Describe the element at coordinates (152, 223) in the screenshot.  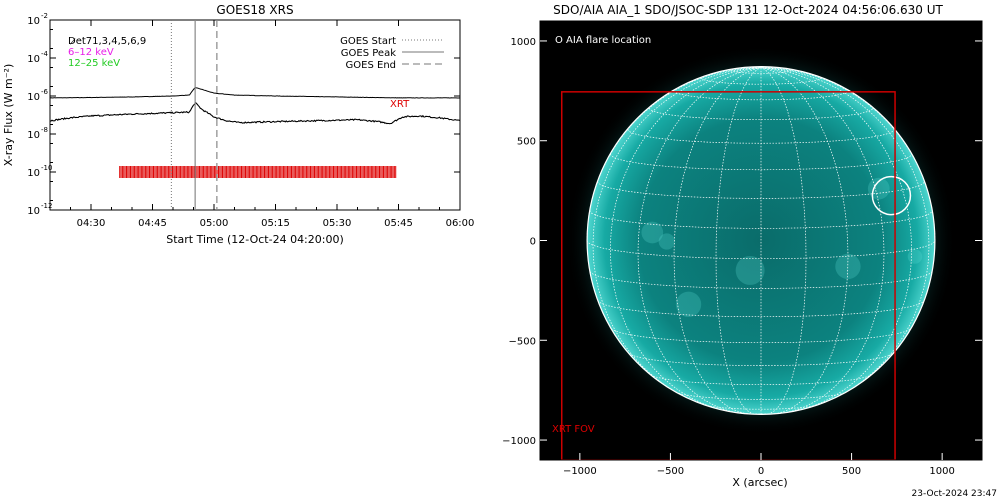
I see `x-tick-label: 04:45` at that location.